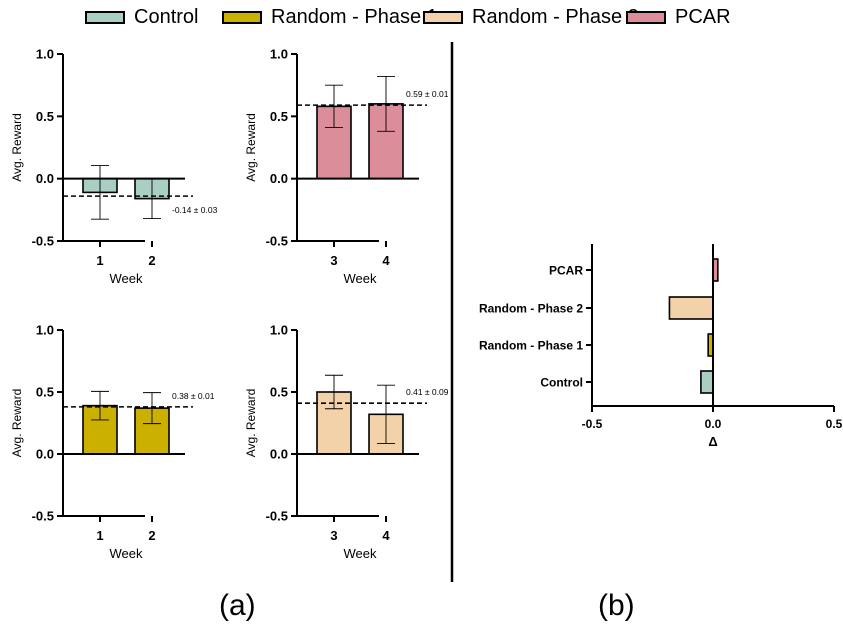  Describe the element at coordinates (333, 535) in the screenshot. I see `a-bottom-right-x-tick-label: 3` at that location.